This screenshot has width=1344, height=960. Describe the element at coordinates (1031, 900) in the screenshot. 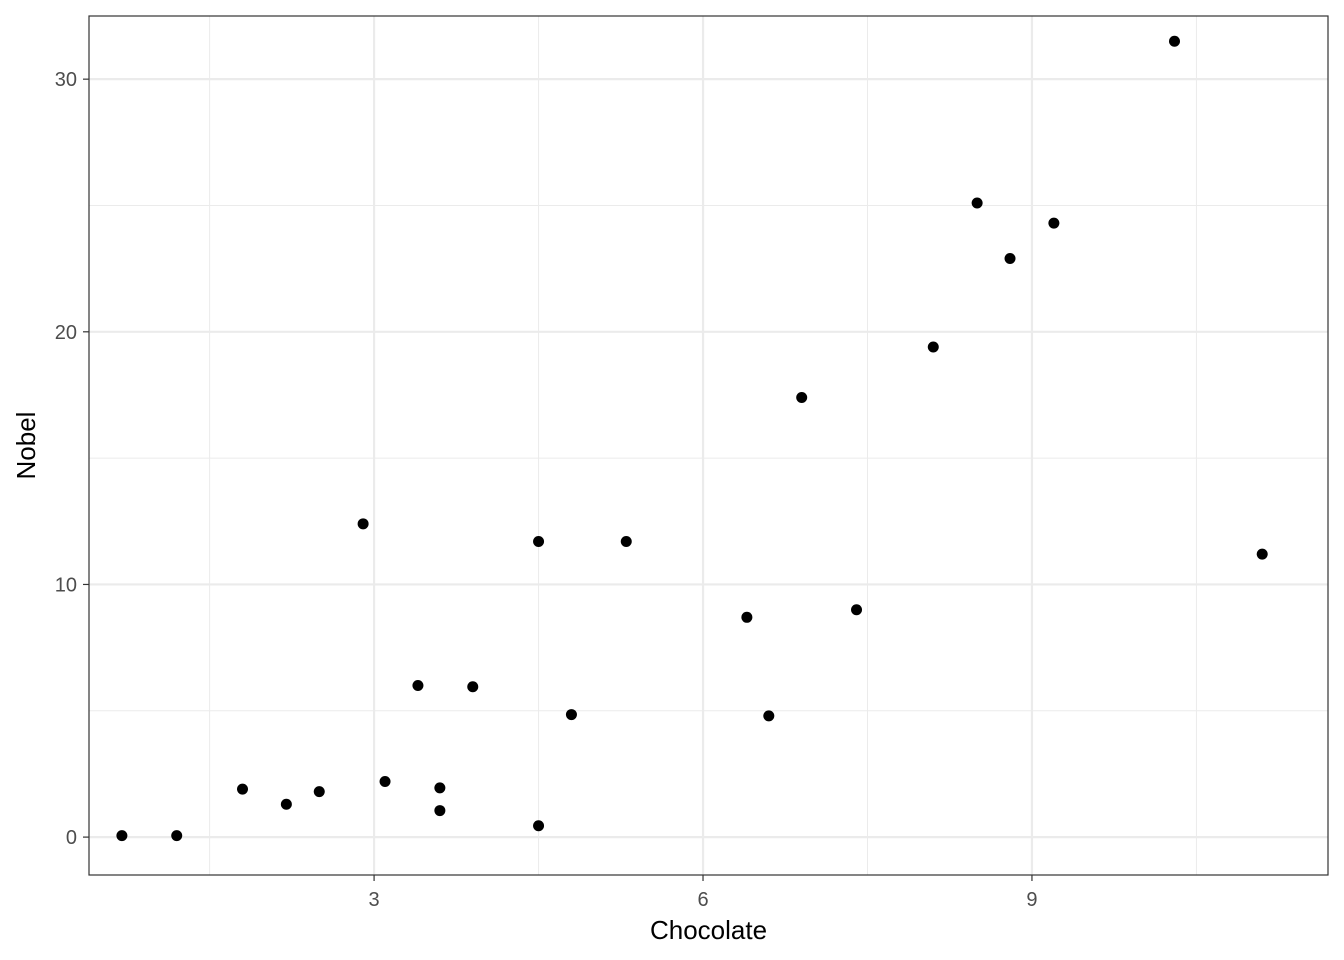

I see `x-tick-label: 9` at that location.